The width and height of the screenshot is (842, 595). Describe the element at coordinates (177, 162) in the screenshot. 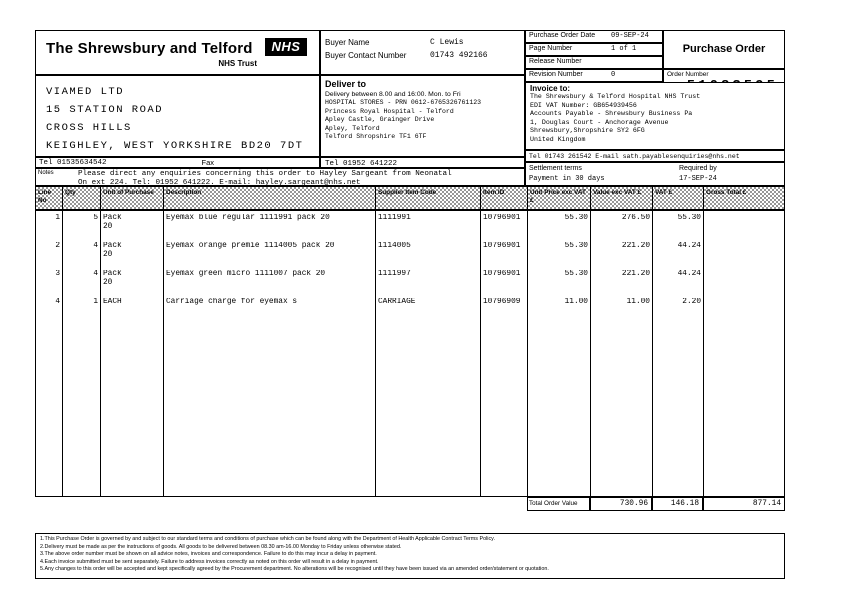

I see `supplier-tel-row: Tel 01535634542 Fax` at that location.